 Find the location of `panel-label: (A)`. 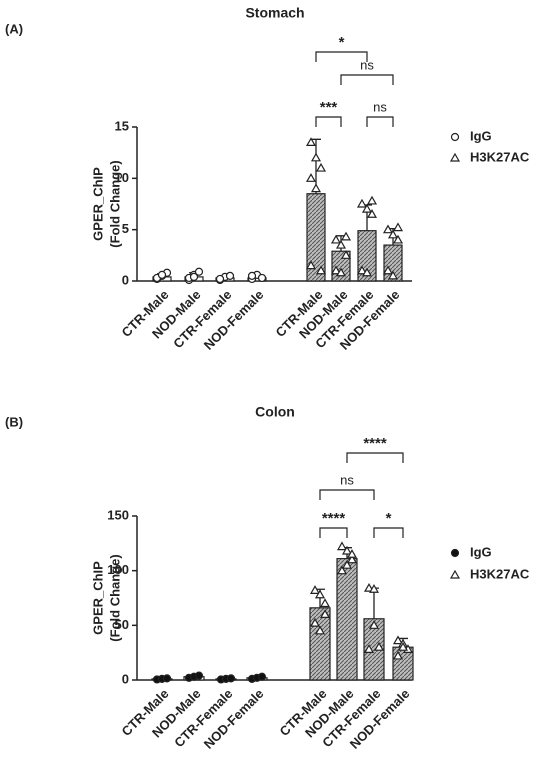

panel-label: (A) is located at coordinates (14, 28).